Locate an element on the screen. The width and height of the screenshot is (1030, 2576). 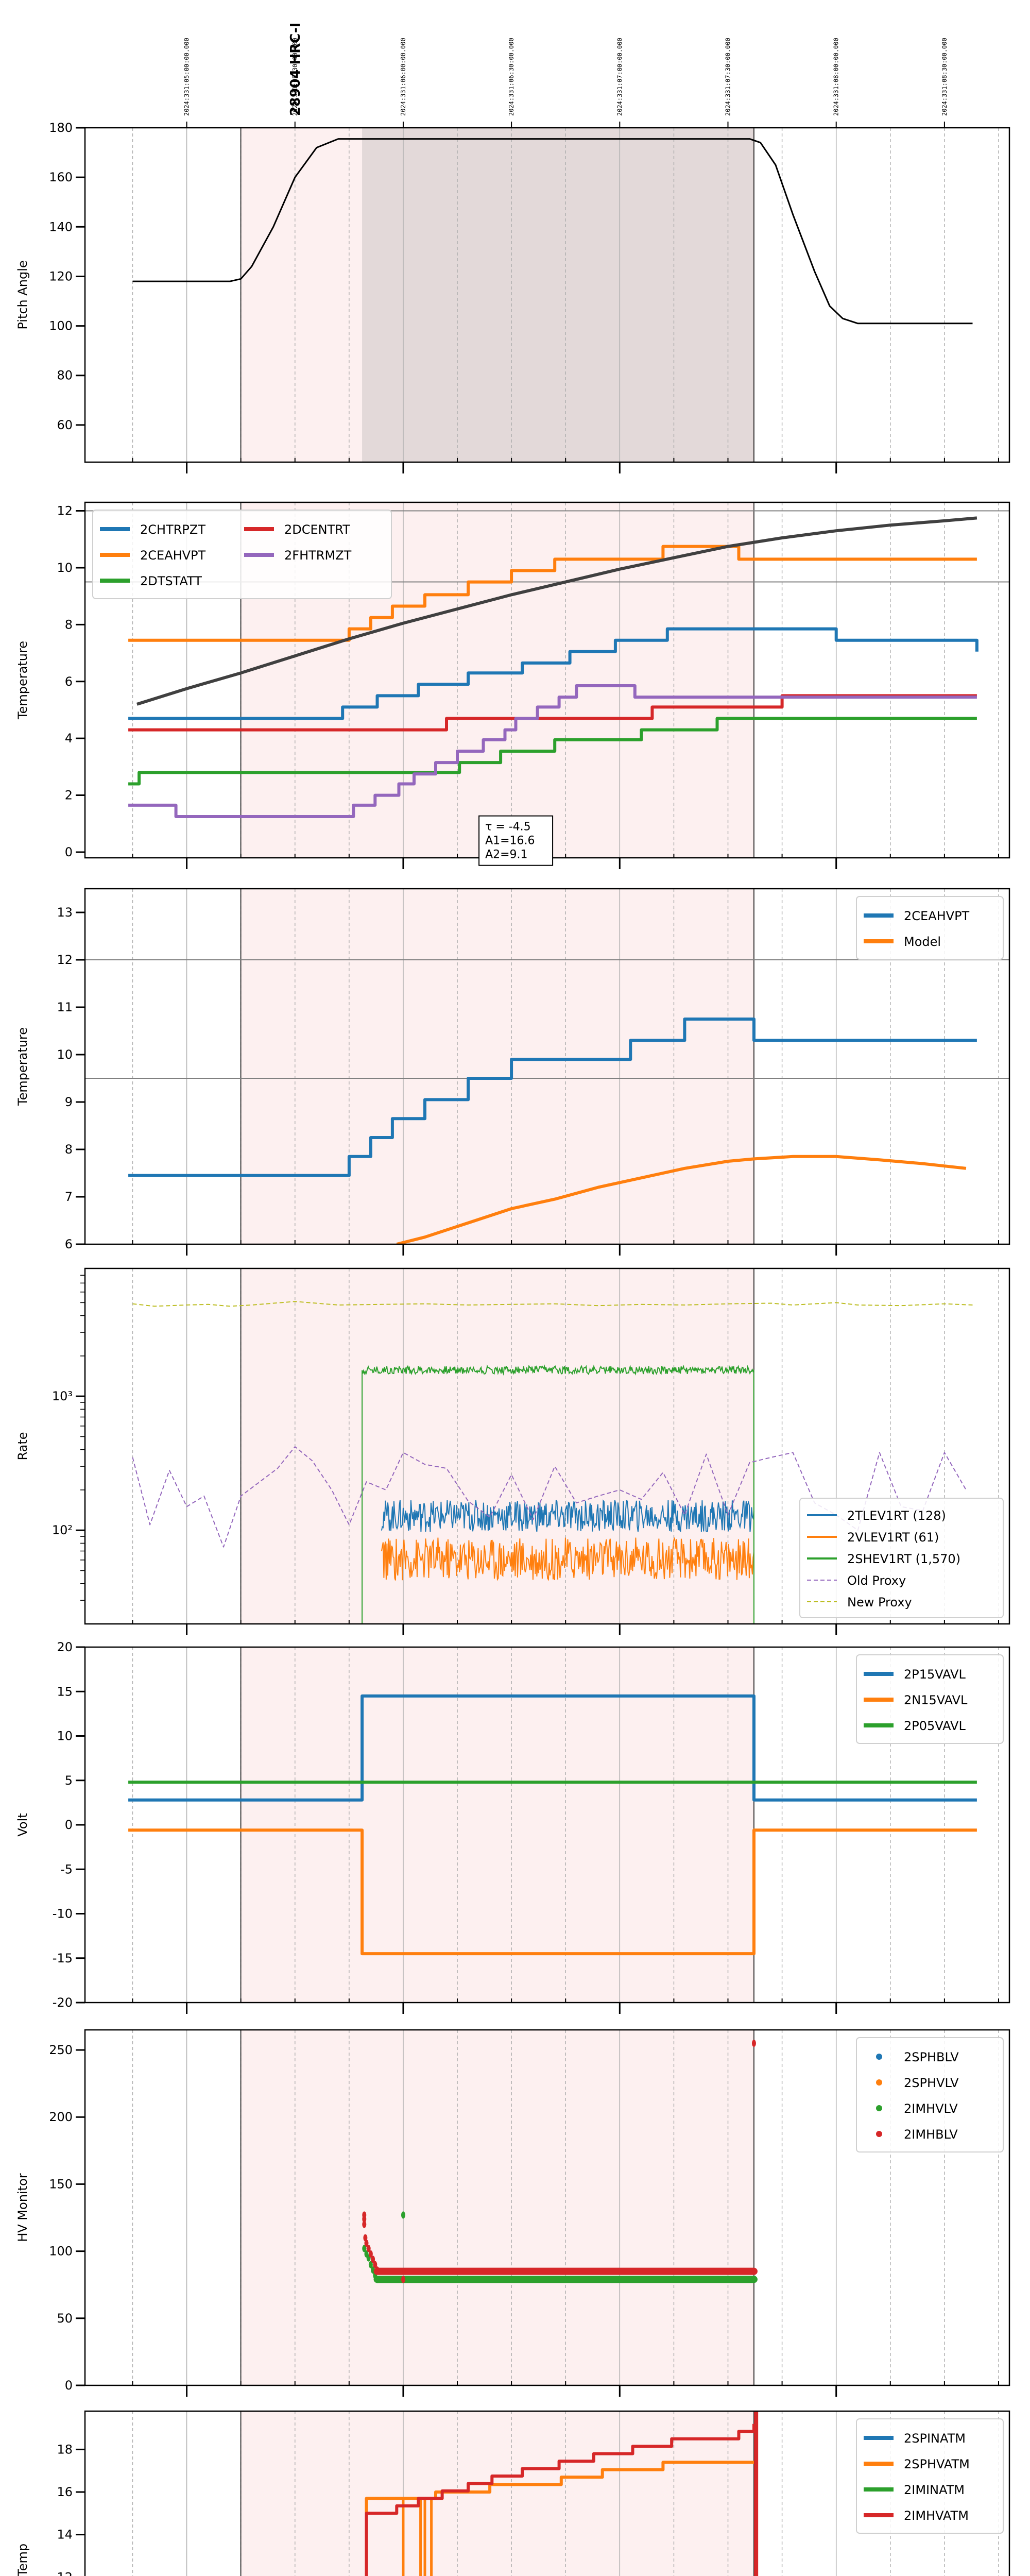
y-tick-label: 18 is located at coordinates (65, 2449).